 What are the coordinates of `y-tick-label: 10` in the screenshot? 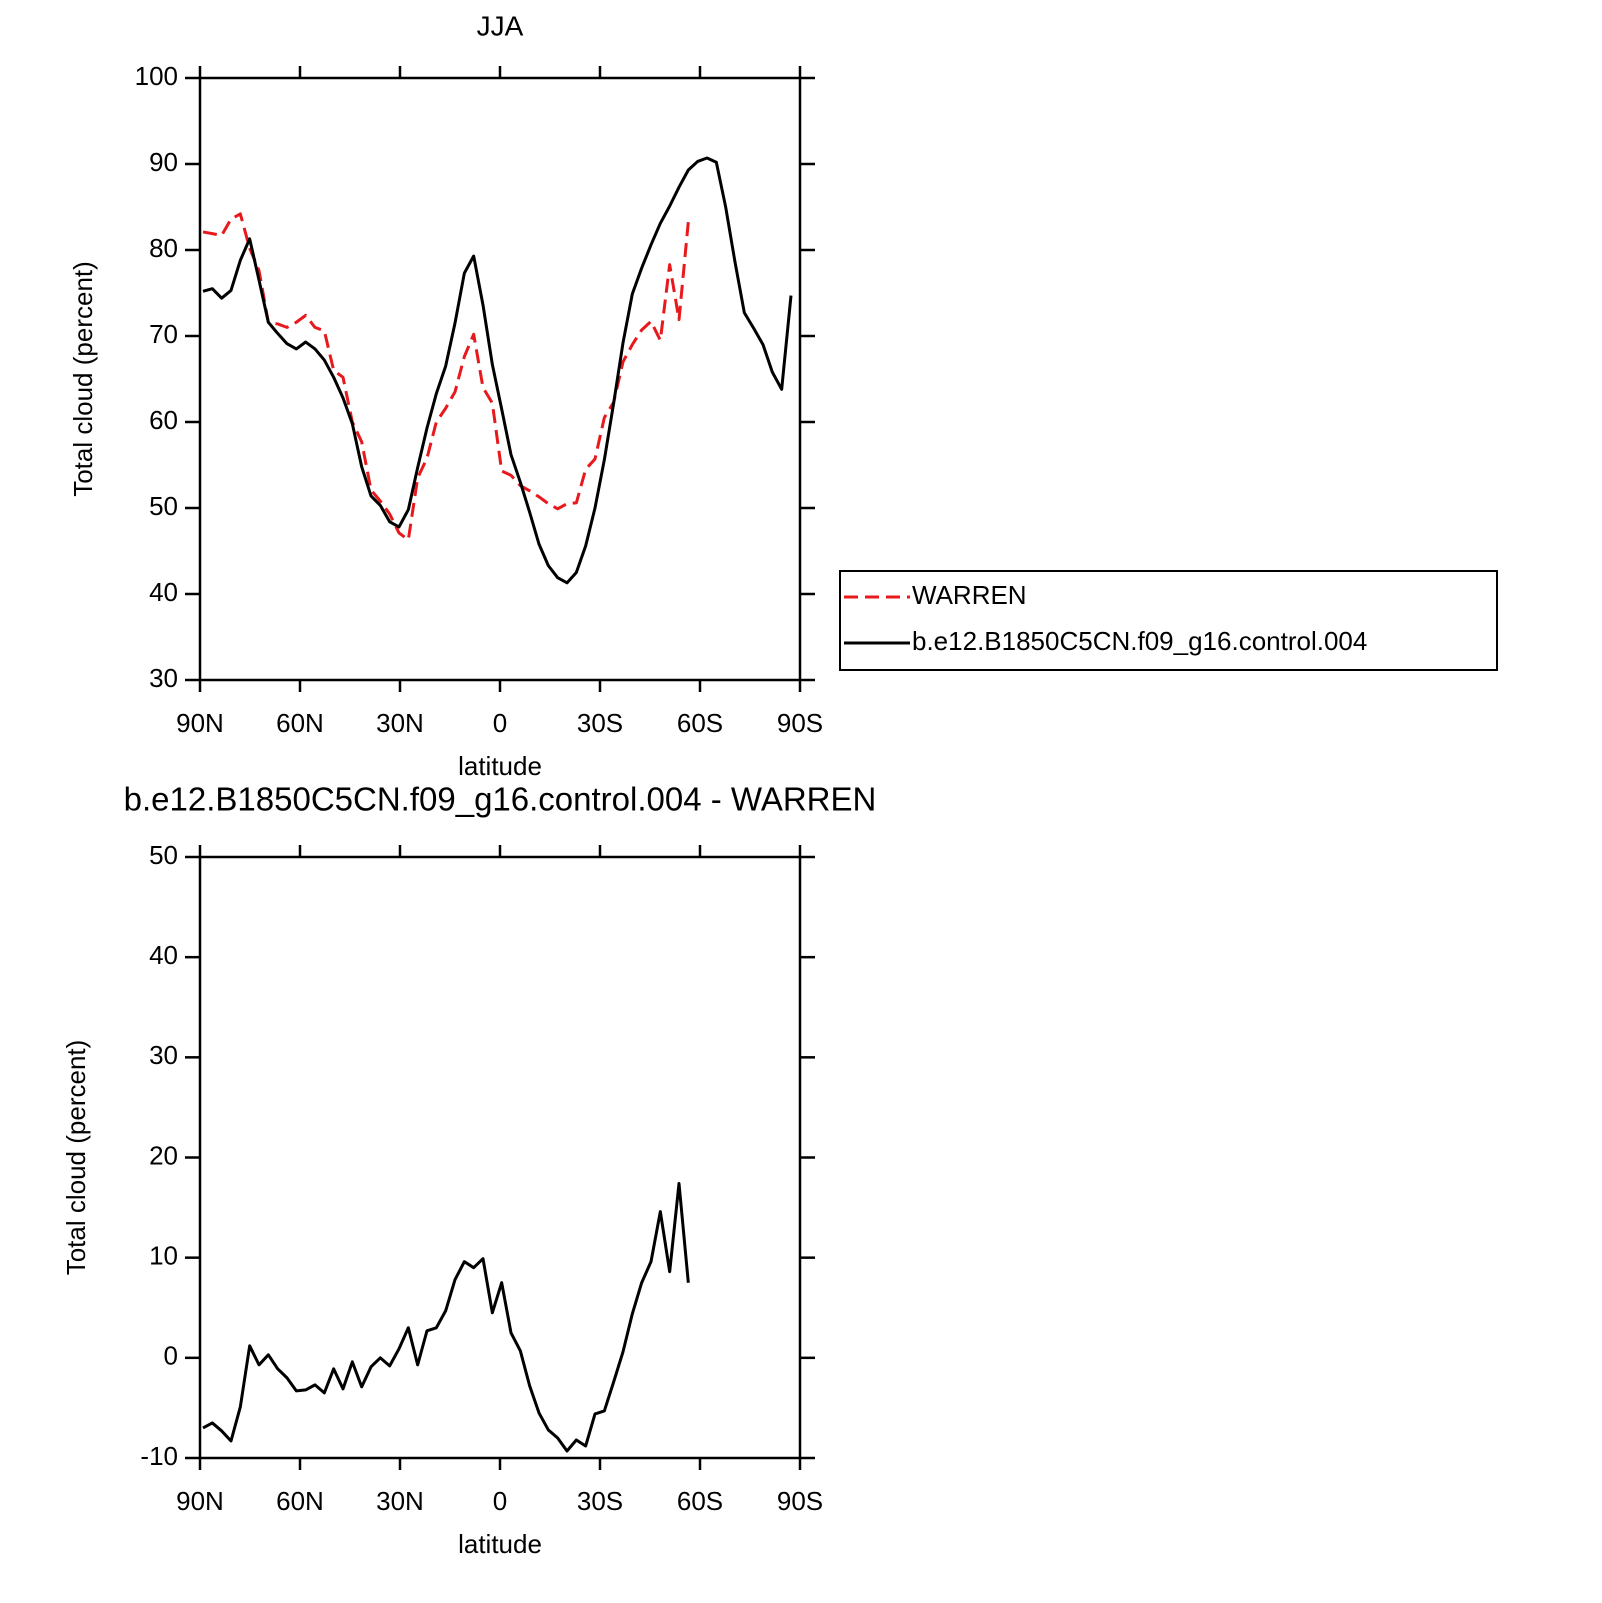 It's located at (163, 1256).